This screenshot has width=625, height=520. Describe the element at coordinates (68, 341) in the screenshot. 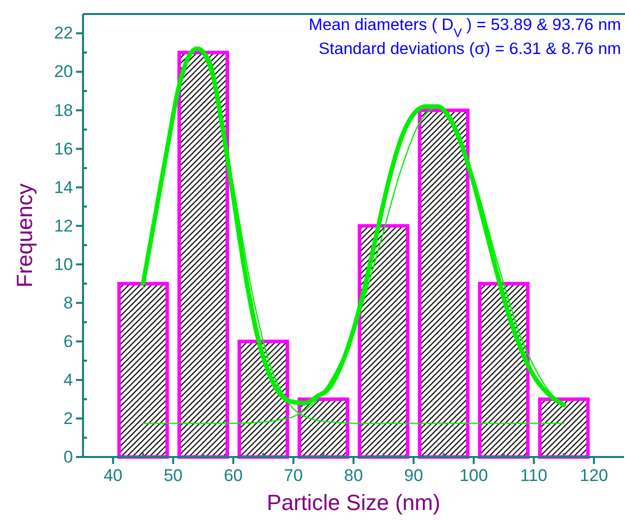

I see `y-tick-label: 6` at that location.